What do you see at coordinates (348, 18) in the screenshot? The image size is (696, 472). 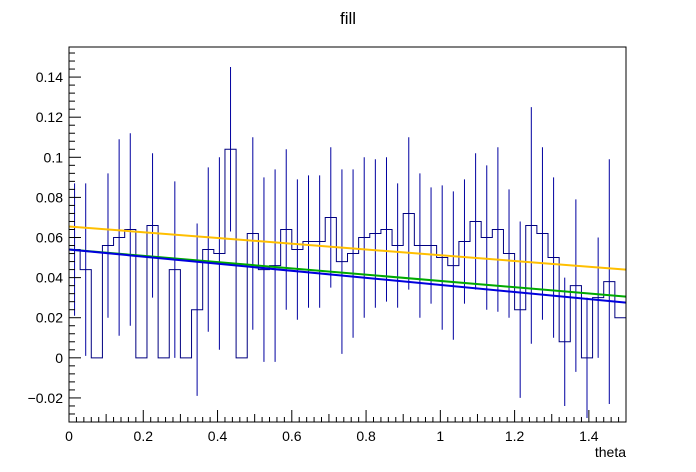 I see `chart-title: fill` at bounding box center [348, 18].